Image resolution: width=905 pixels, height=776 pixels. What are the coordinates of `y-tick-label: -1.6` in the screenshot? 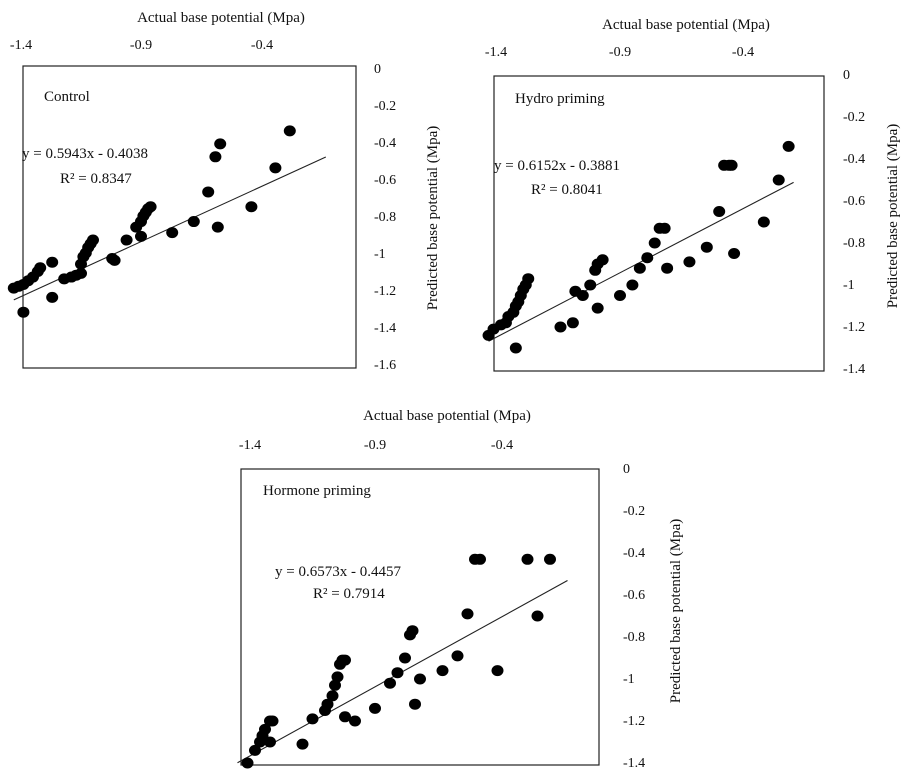 It's located at (385, 365).